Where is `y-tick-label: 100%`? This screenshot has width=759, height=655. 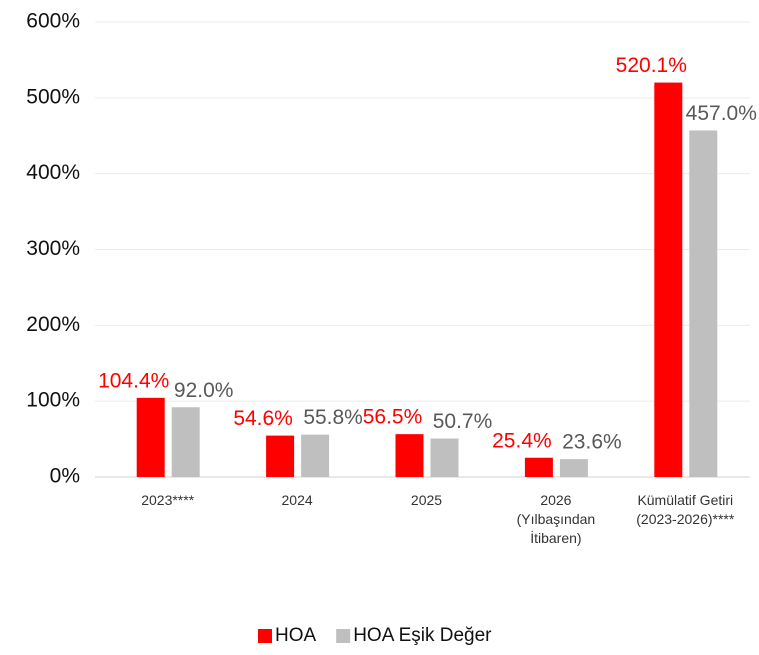
y-tick-label: 100% is located at coordinates (53, 400).